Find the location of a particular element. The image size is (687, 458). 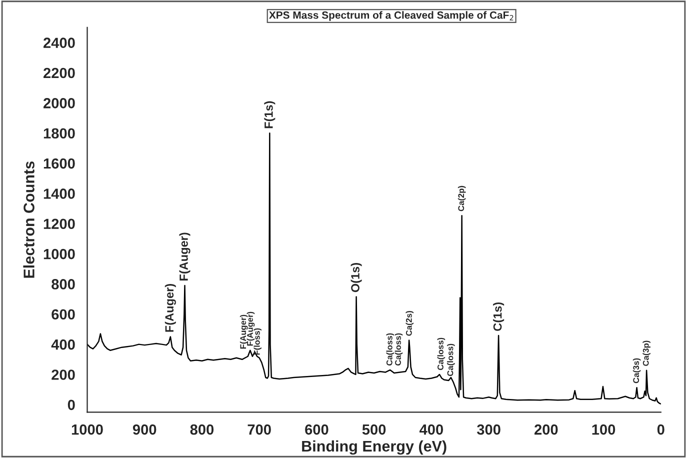

x-tick-label: 900 is located at coordinates (144, 429).